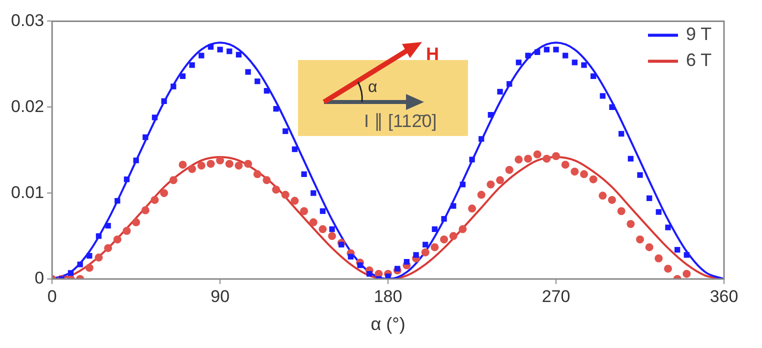 This screenshot has height=348, width=762. I want to click on annotation: α, so click(373, 87).